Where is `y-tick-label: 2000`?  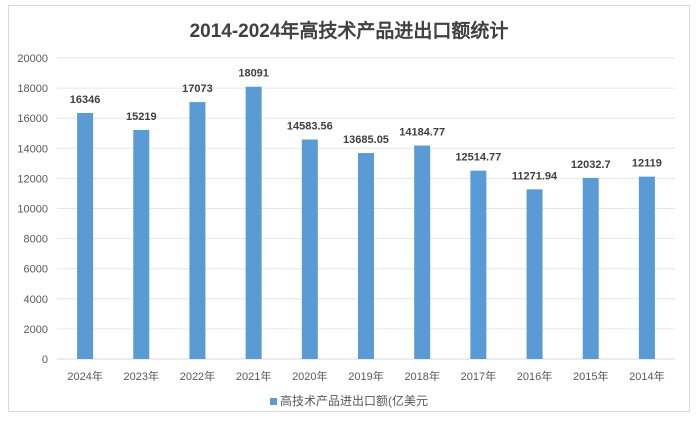
y-tick-label: 2000 is located at coordinates (36, 330).